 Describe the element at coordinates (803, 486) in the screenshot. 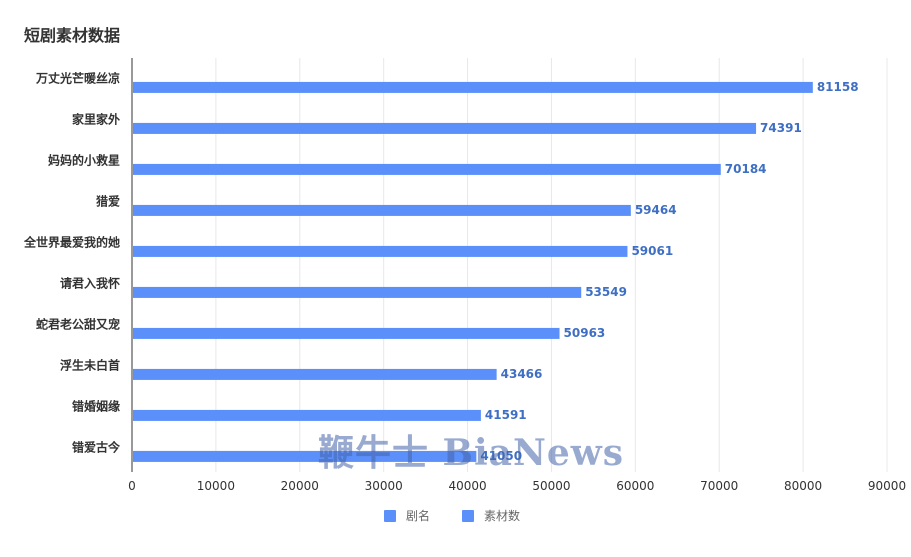

I see `x-tick-label: 80000` at that location.